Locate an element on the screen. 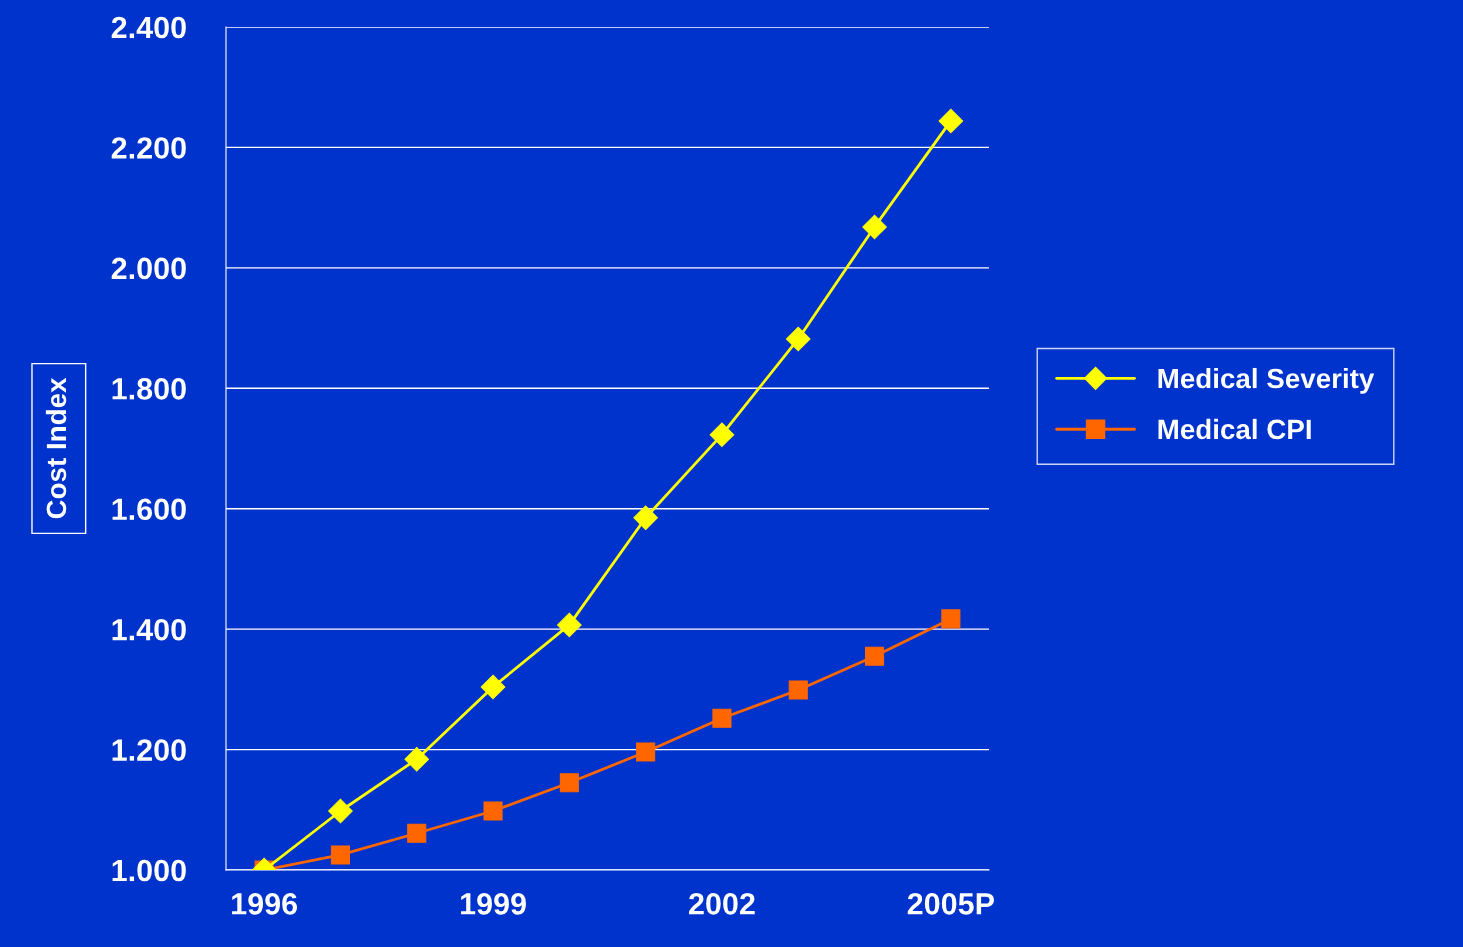 The width and height of the screenshot is (1463, 947). y-tick-label: 1.800 is located at coordinates (149, 389).